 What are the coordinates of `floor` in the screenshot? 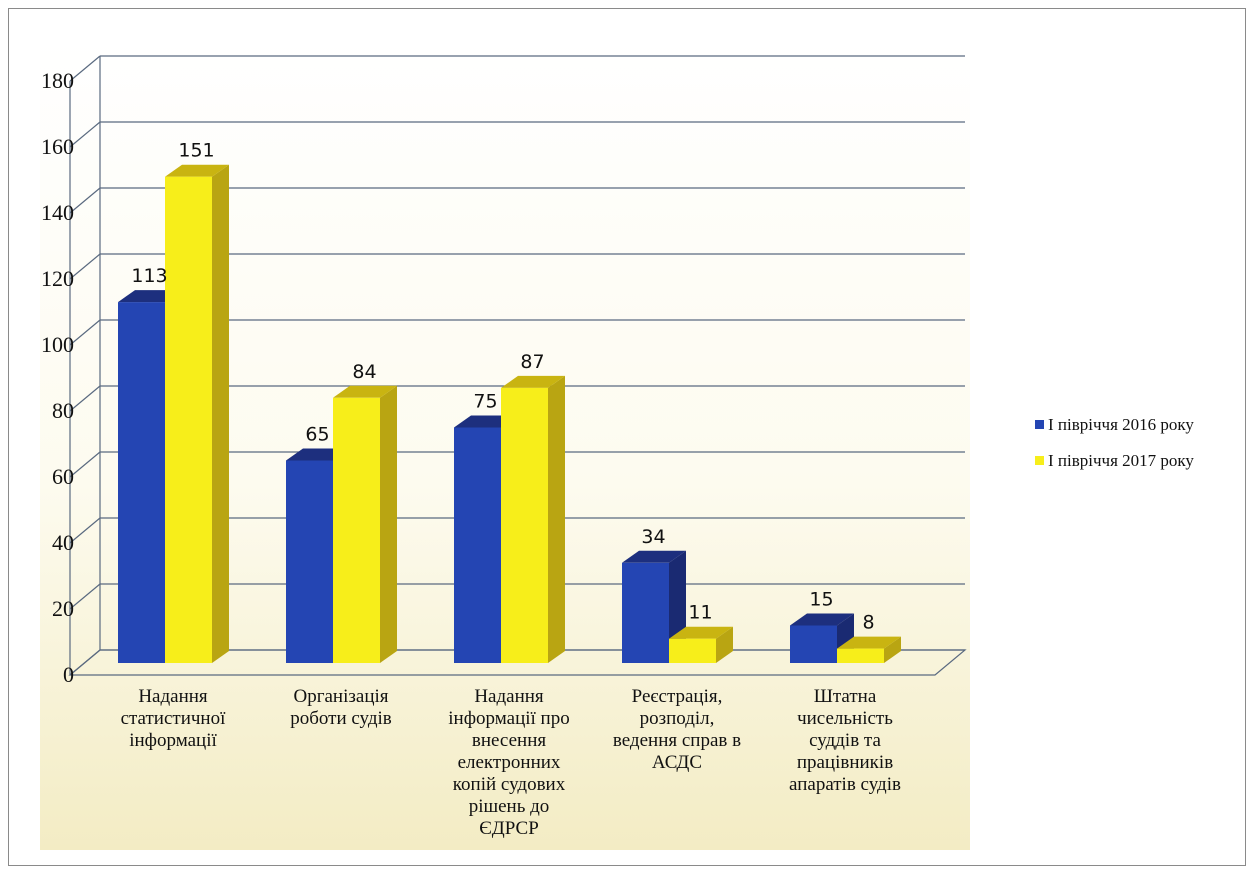 It's located at (517, 662).